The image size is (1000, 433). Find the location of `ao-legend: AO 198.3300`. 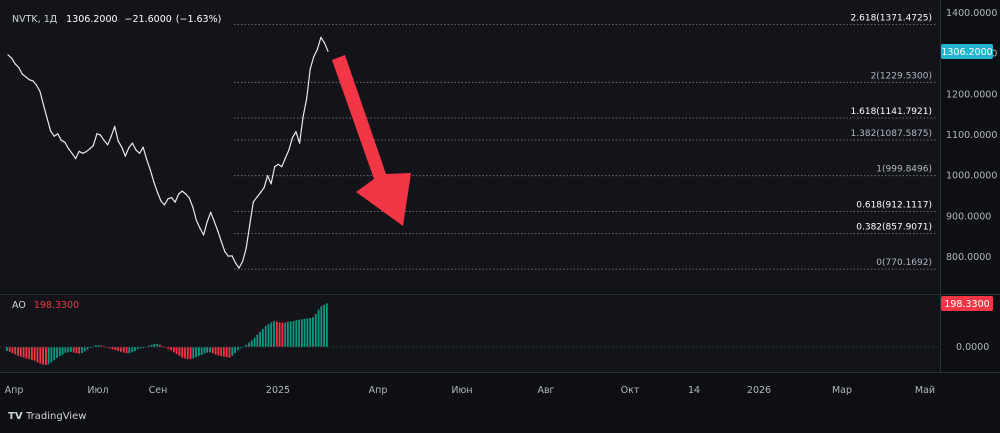

ao-legend: AO 198.3300 is located at coordinates (45, 305).